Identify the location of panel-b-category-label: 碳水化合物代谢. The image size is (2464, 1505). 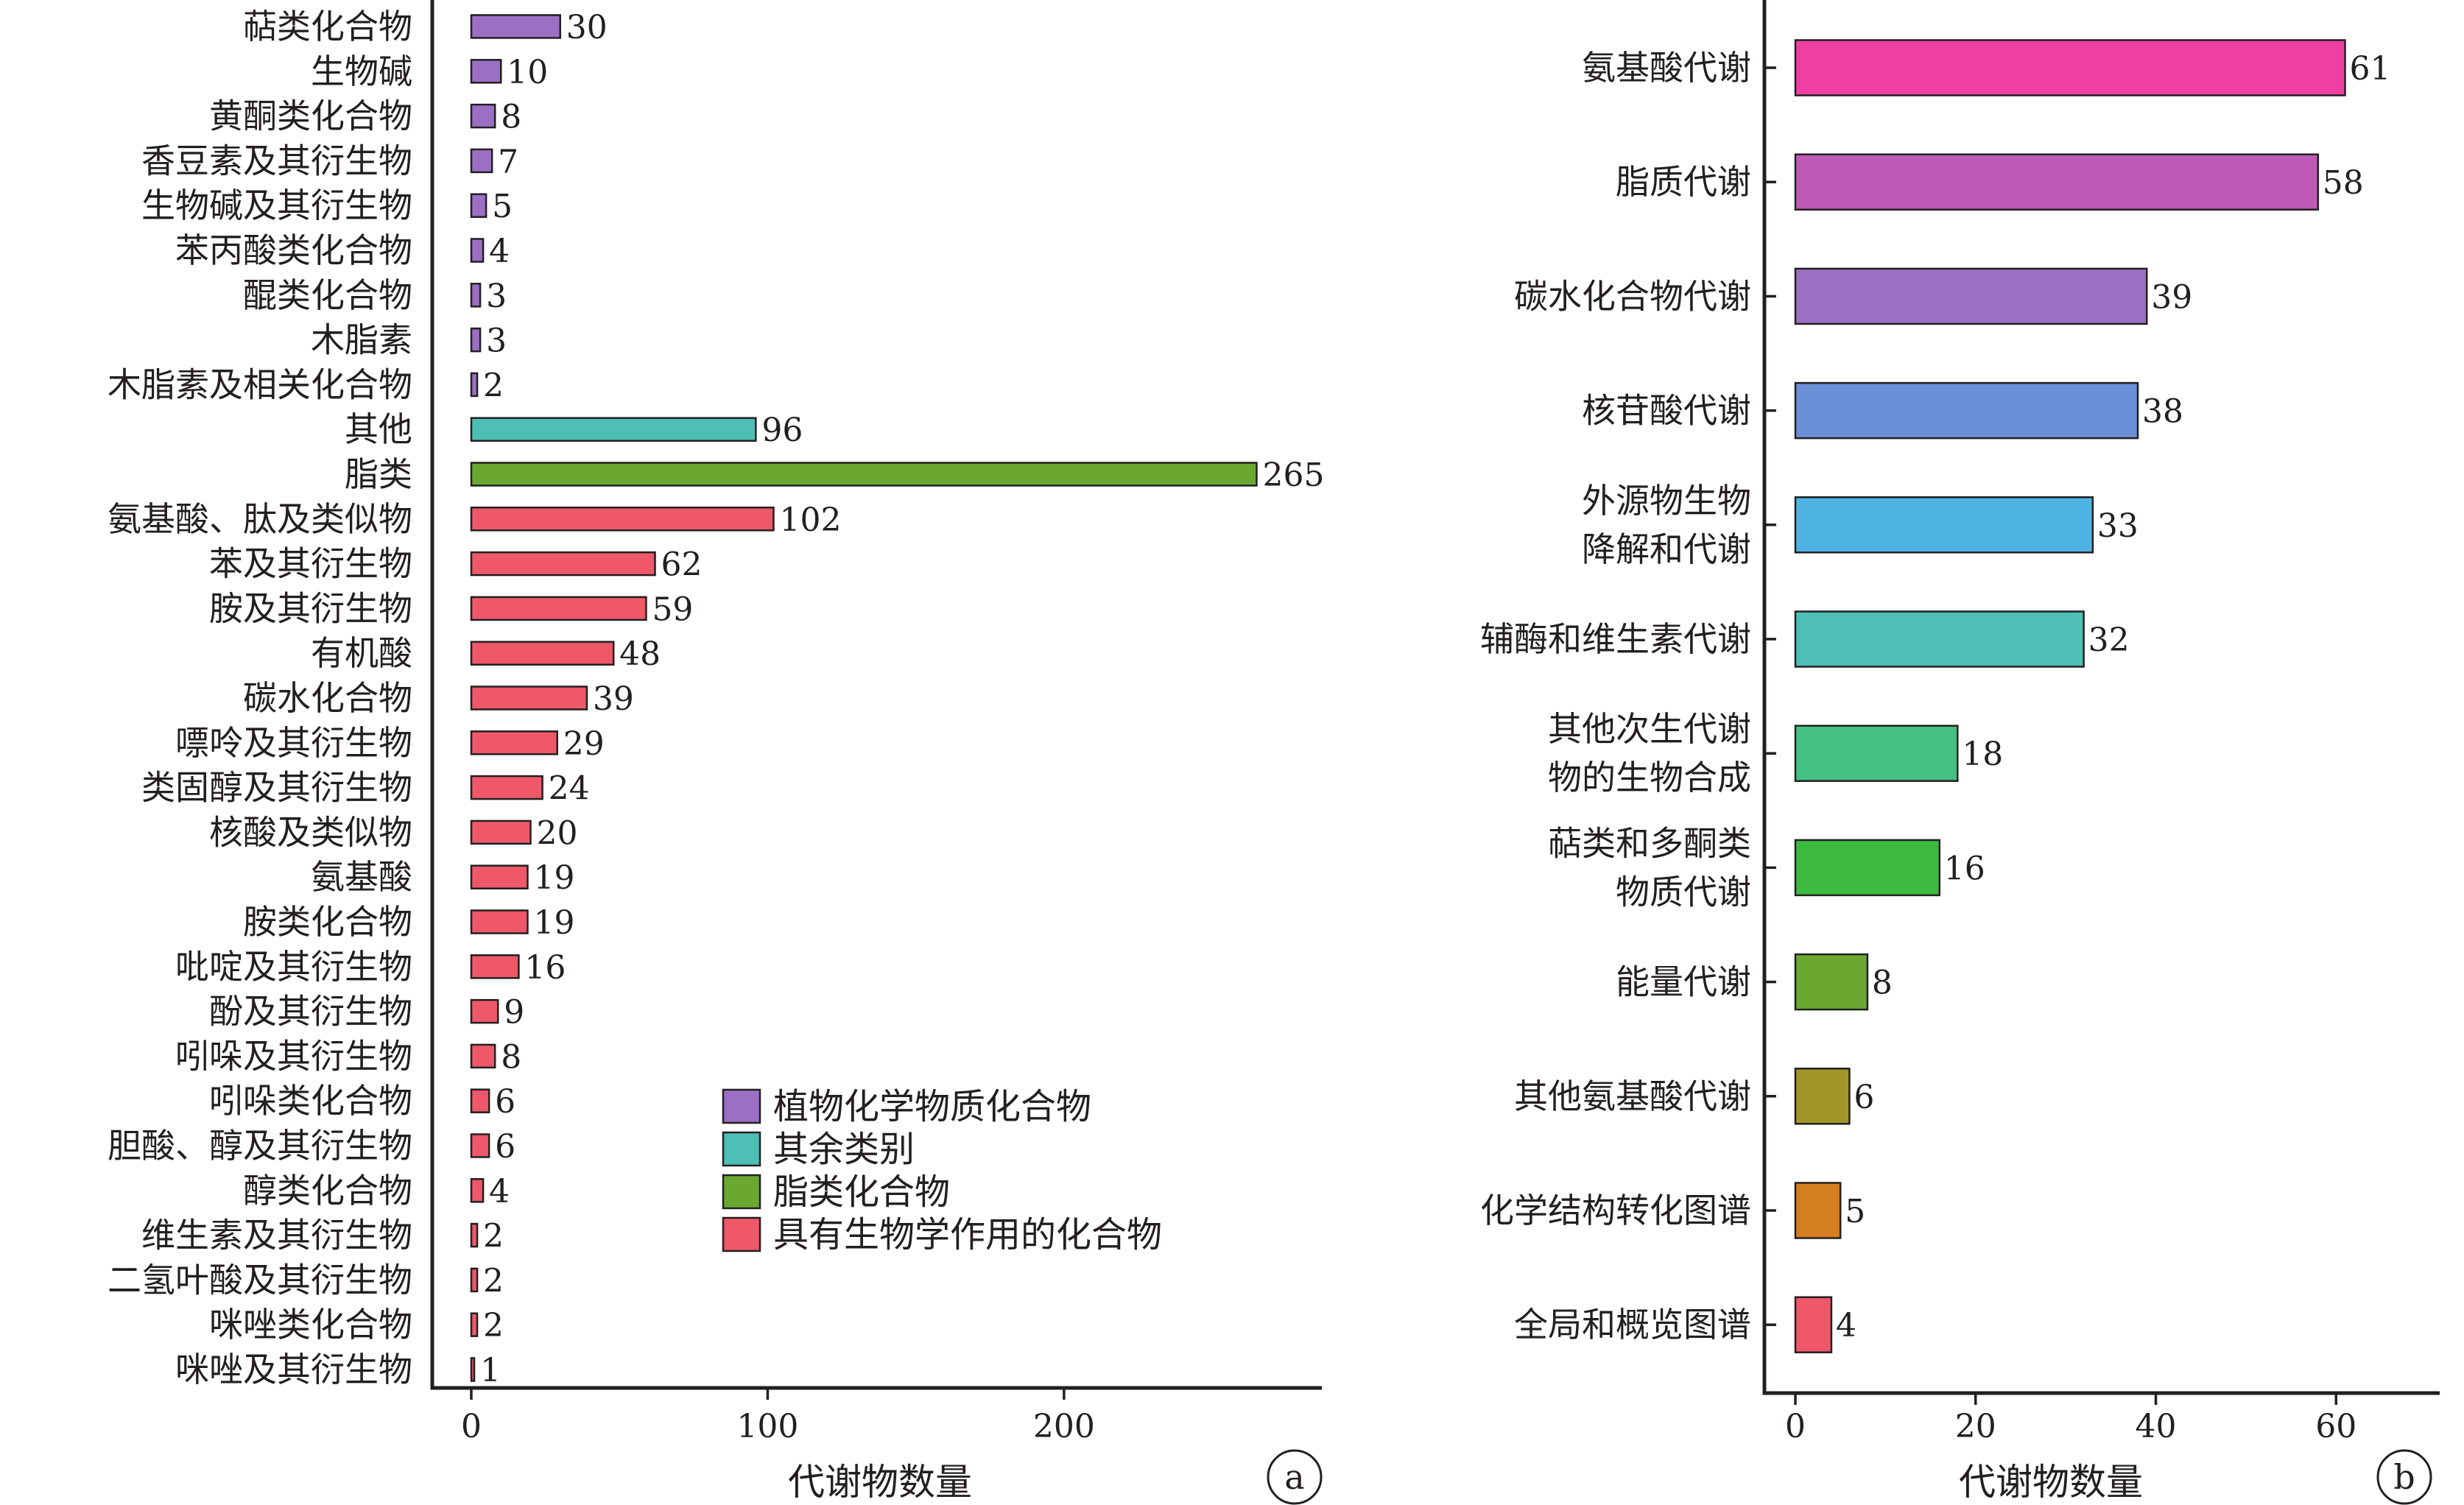
(1632, 296).